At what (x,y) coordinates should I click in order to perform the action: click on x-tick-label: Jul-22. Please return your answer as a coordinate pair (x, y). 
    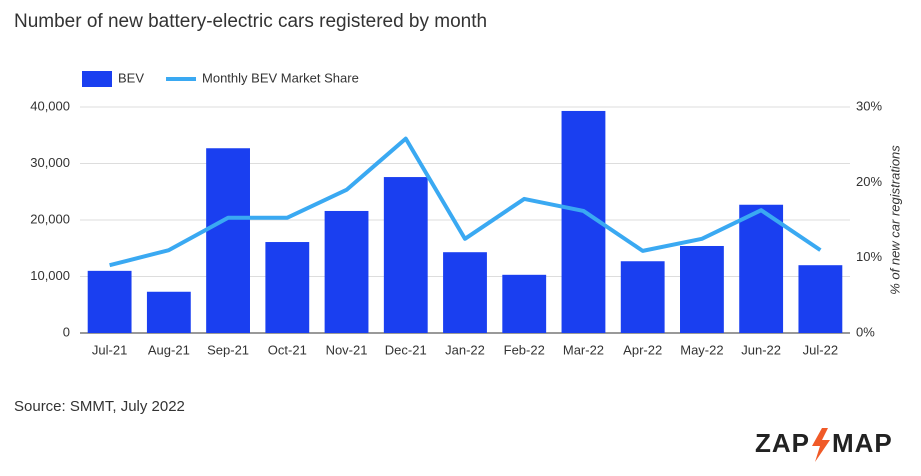
    Looking at the image, I should click on (820, 349).